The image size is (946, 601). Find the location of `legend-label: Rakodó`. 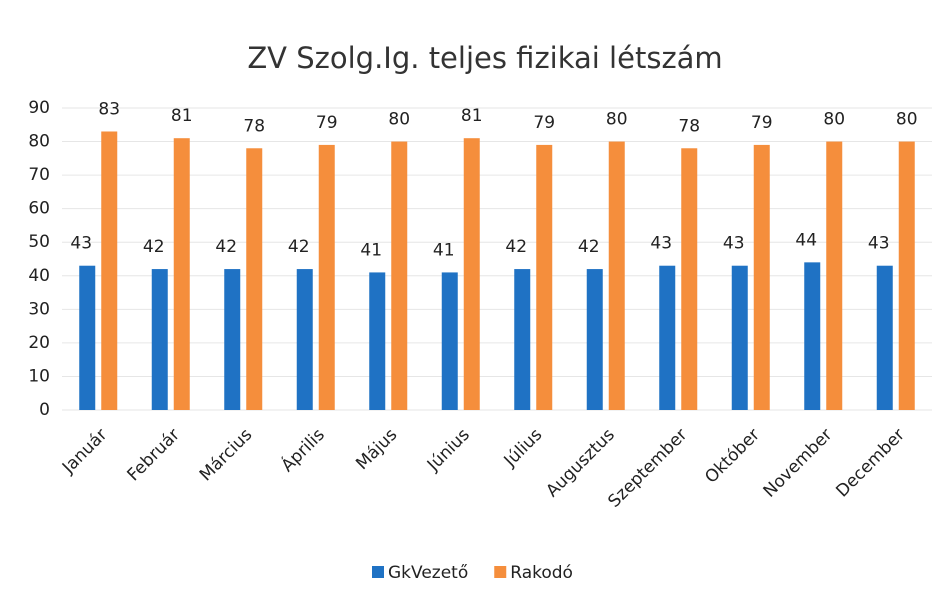

legend-label: Rakodó is located at coordinates (541, 573).